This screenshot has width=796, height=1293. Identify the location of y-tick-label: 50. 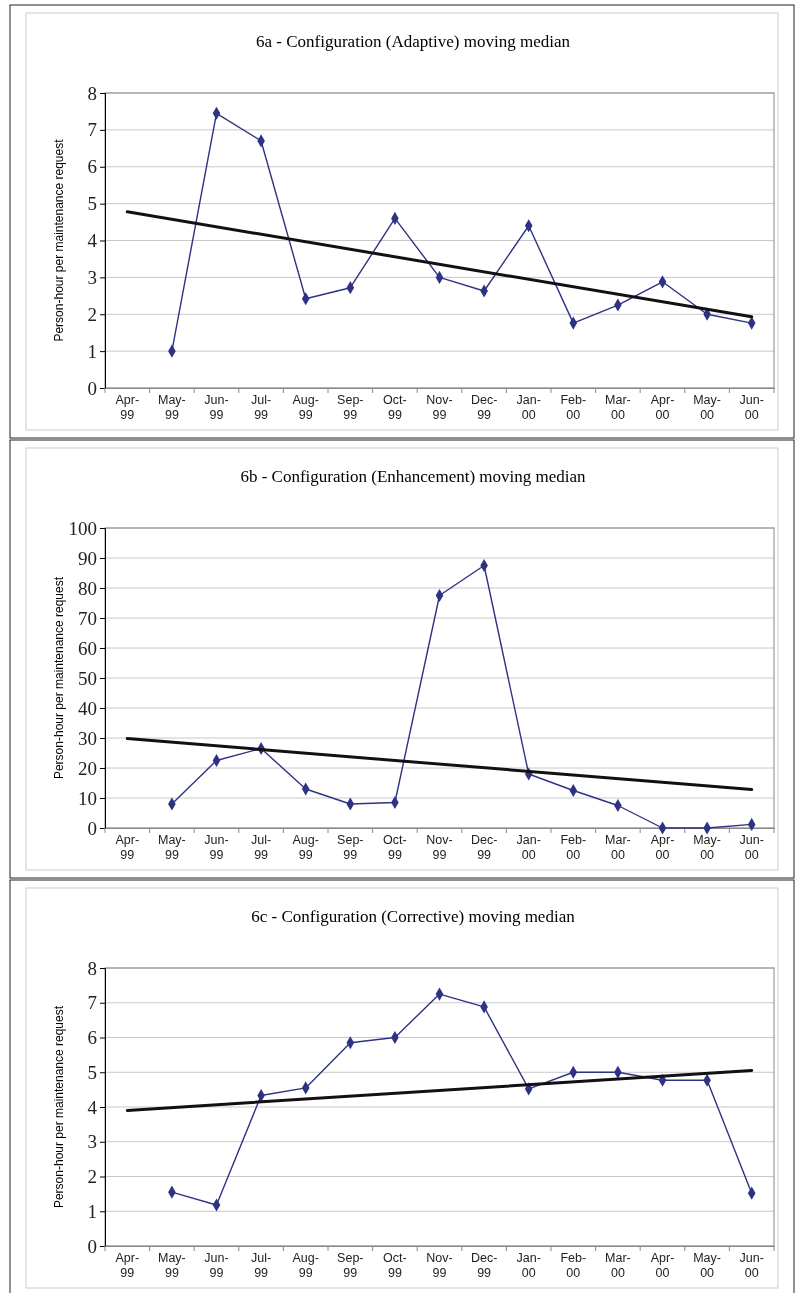
(87, 678).